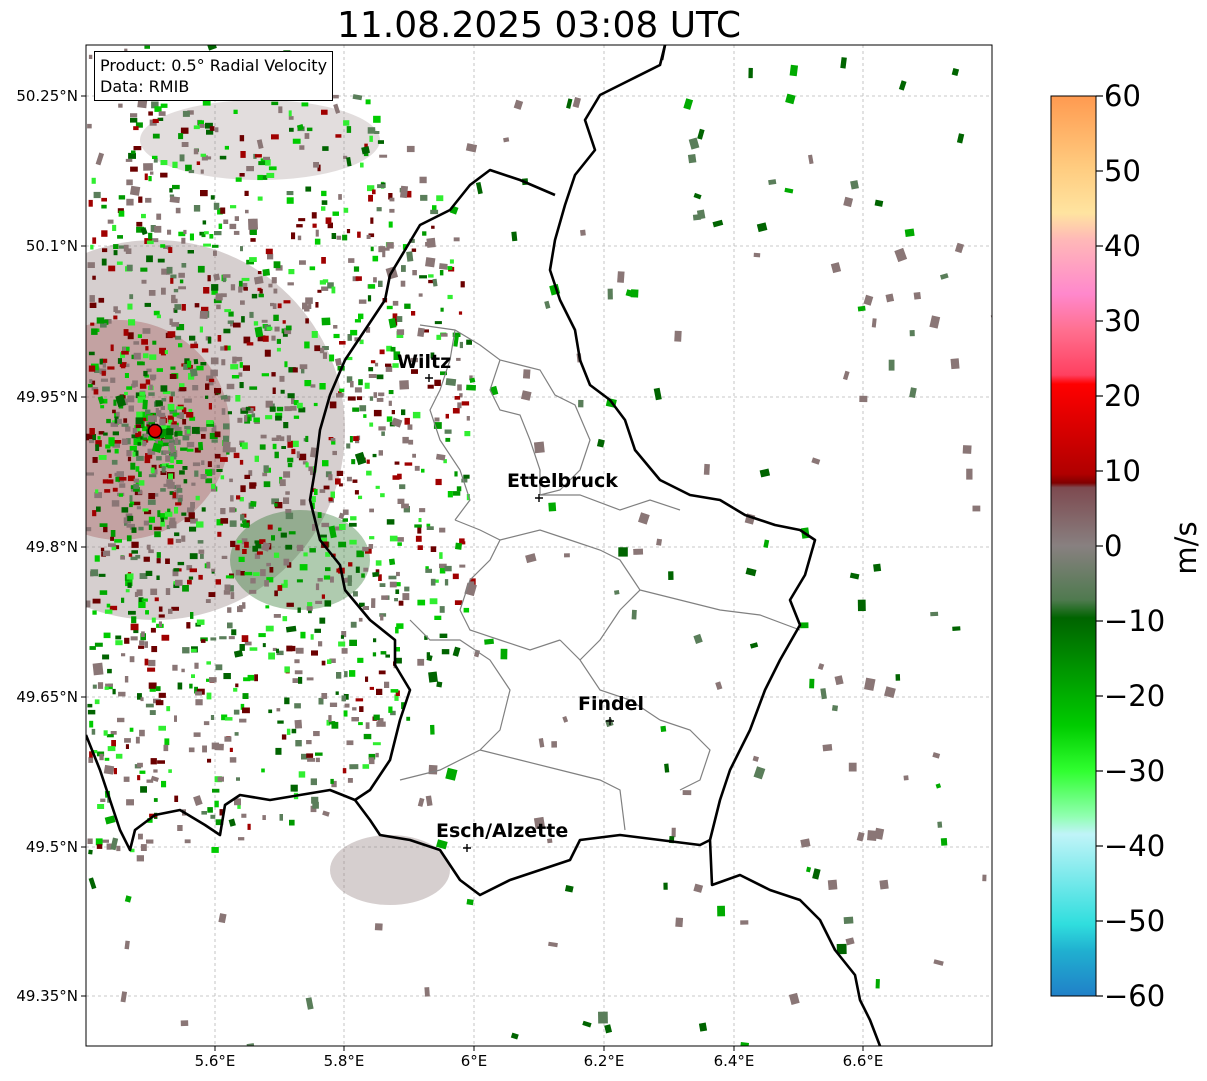  I want to click on city-markers, so click(519, 613).